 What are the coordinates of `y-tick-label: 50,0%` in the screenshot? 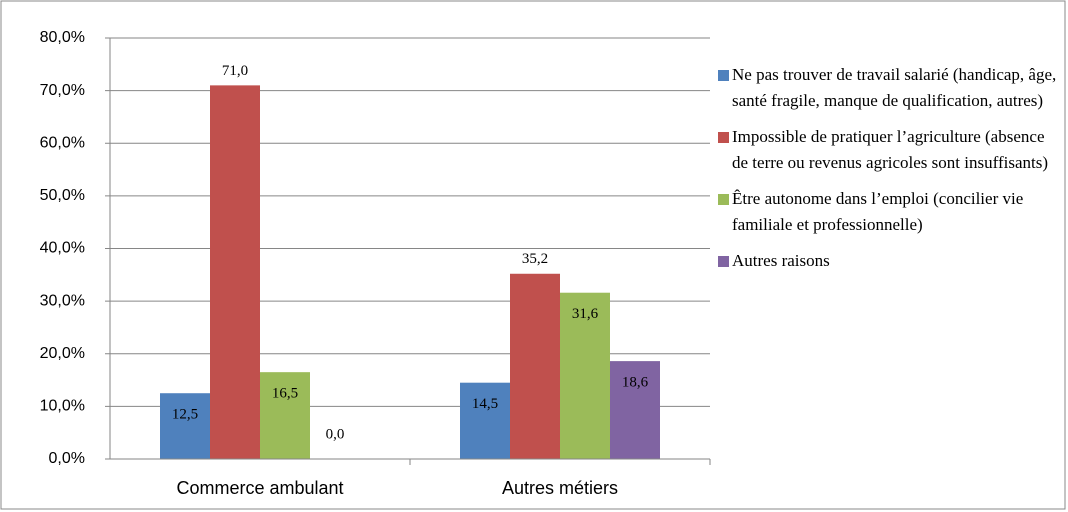 It's located at (62, 195).